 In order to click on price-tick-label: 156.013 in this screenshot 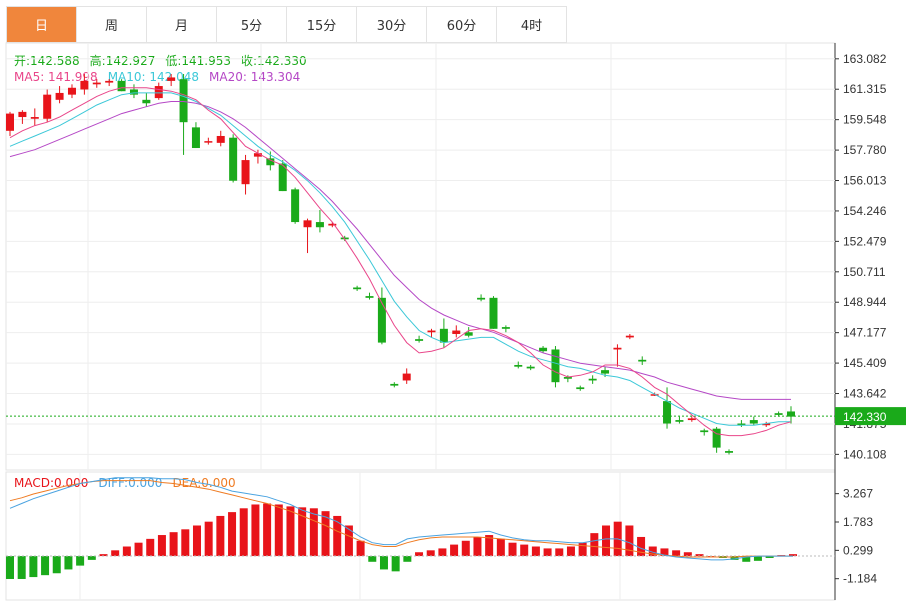, I will do `click(865, 181)`.